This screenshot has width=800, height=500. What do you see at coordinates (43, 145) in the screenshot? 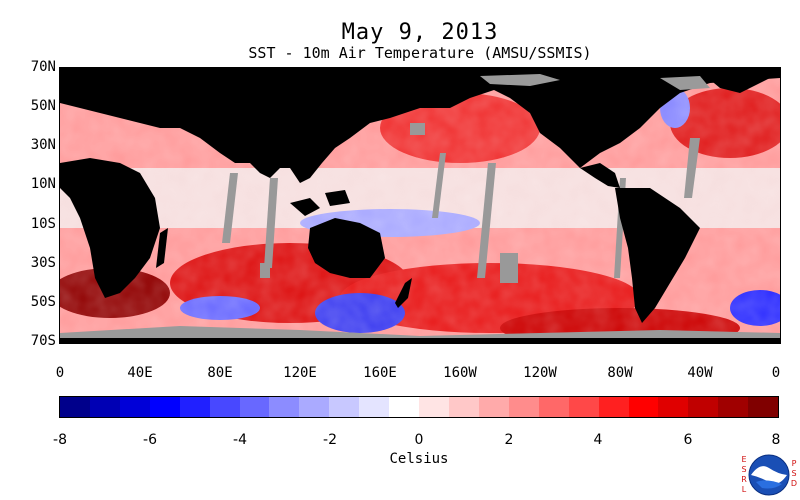
I see `lat-label-30n: 30N` at bounding box center [43, 145].